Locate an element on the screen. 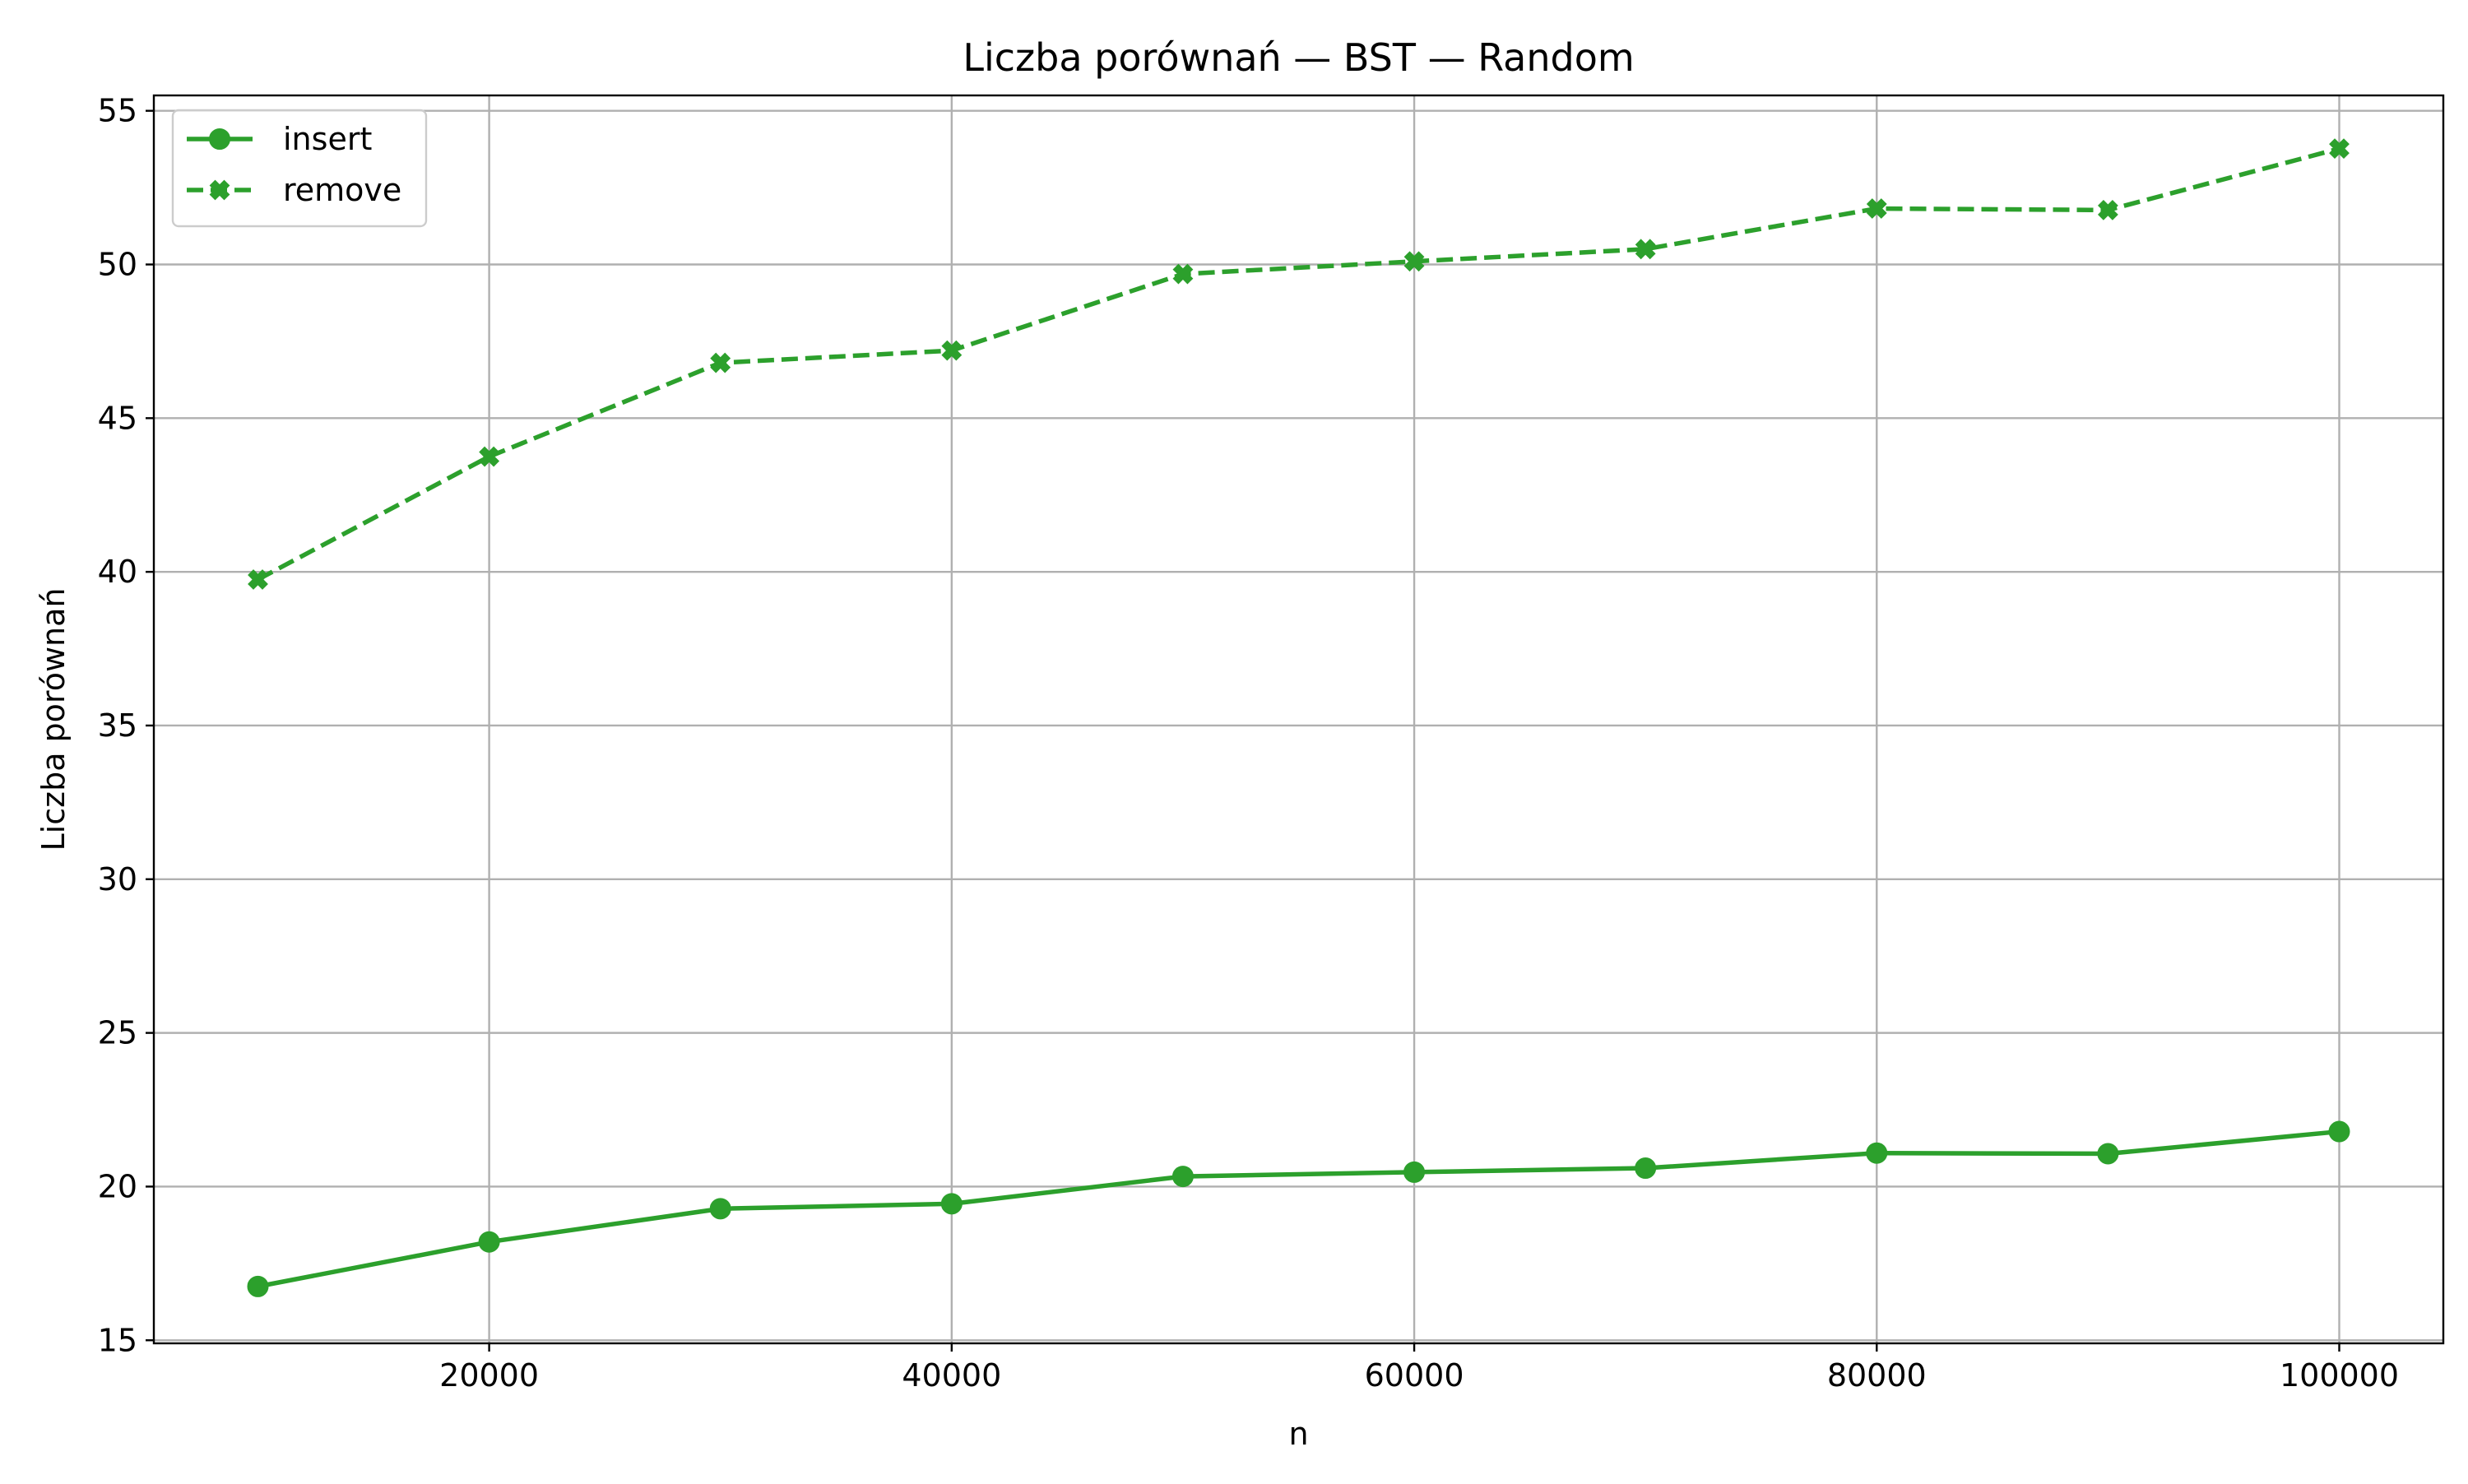 The image size is (2468, 1484). y-tick-label: 30 is located at coordinates (117, 879).